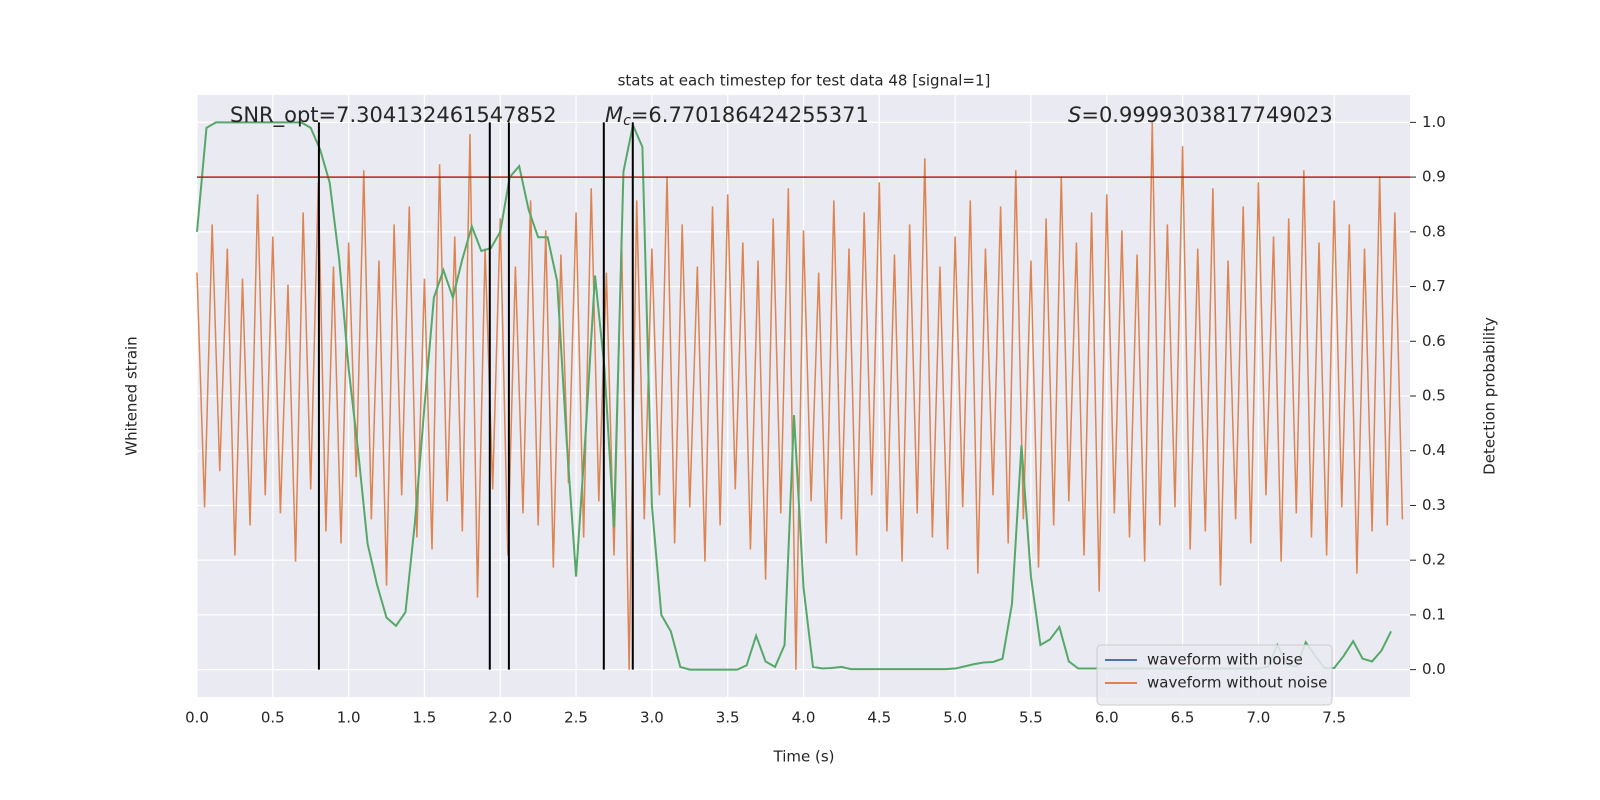  What do you see at coordinates (1237, 683) in the screenshot?
I see `legend-label: waveform without noise` at bounding box center [1237, 683].